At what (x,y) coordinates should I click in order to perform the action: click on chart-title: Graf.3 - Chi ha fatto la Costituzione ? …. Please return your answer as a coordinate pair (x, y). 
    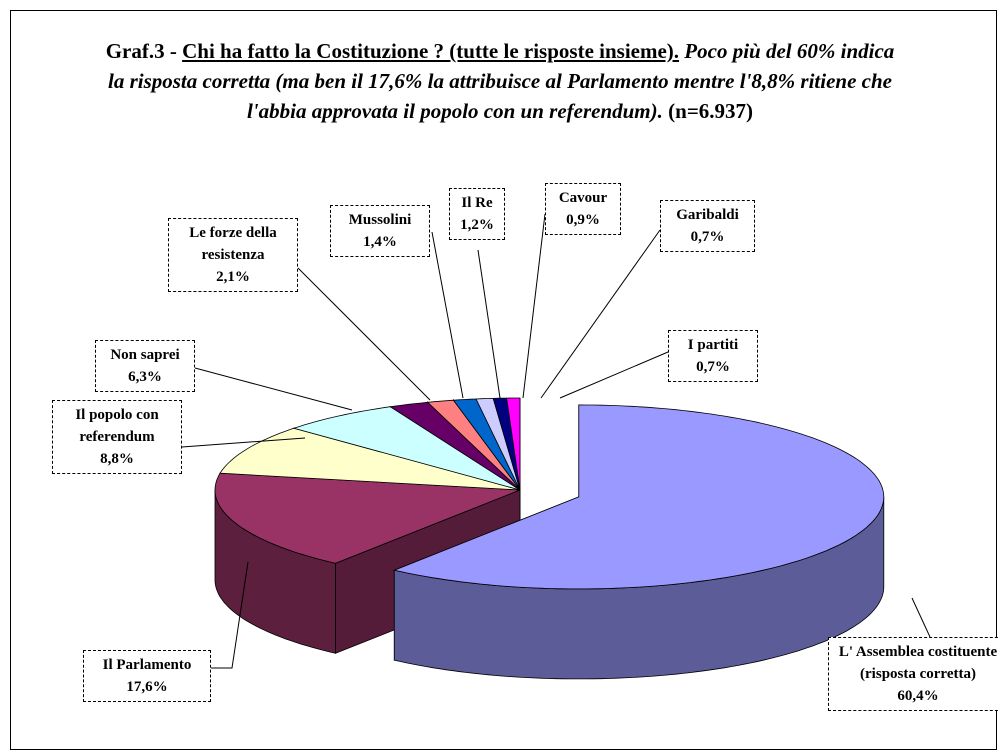
    Looking at the image, I should click on (500, 81).